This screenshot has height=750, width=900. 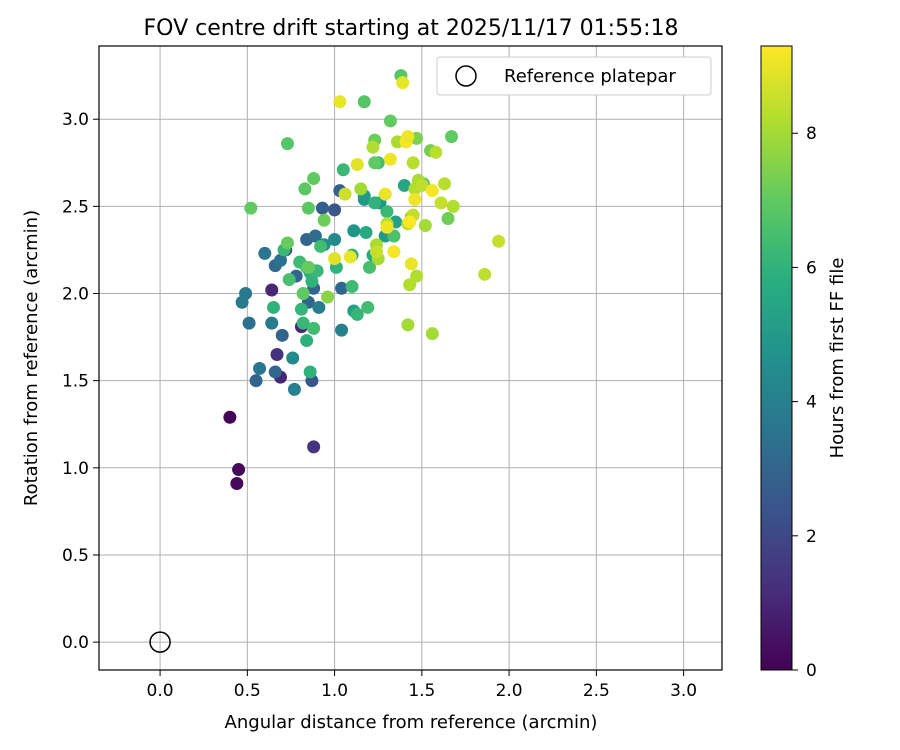 I want to click on y-tick-label: 0.5, so click(x=75, y=556).